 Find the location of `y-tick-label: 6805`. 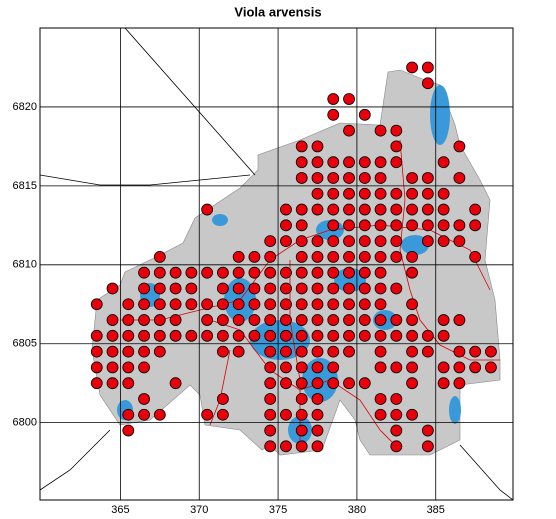

y-tick-label: 6805 is located at coordinates (25, 344).